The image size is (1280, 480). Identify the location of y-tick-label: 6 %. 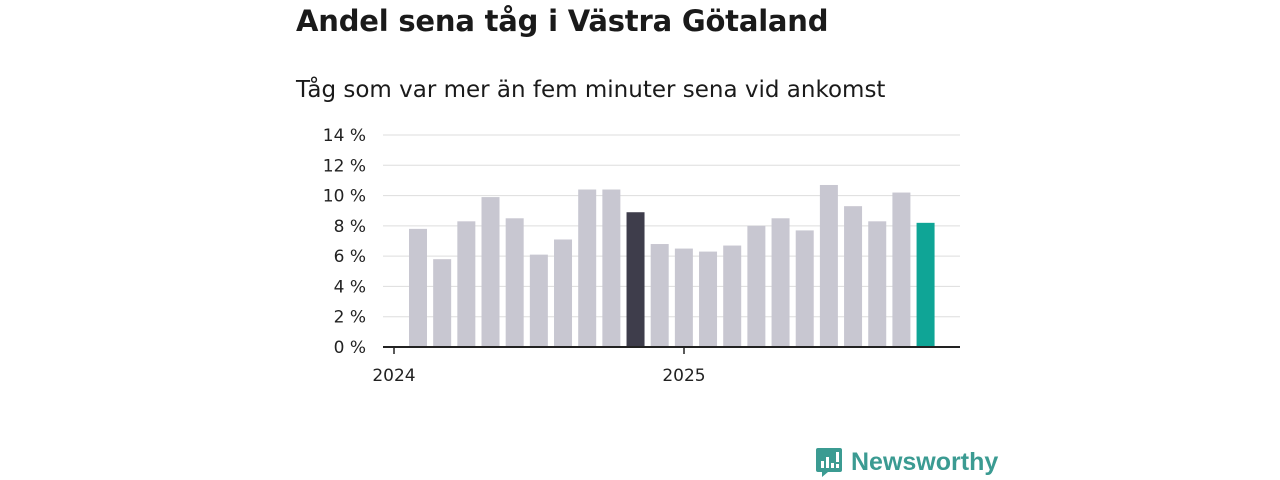
(350, 257).